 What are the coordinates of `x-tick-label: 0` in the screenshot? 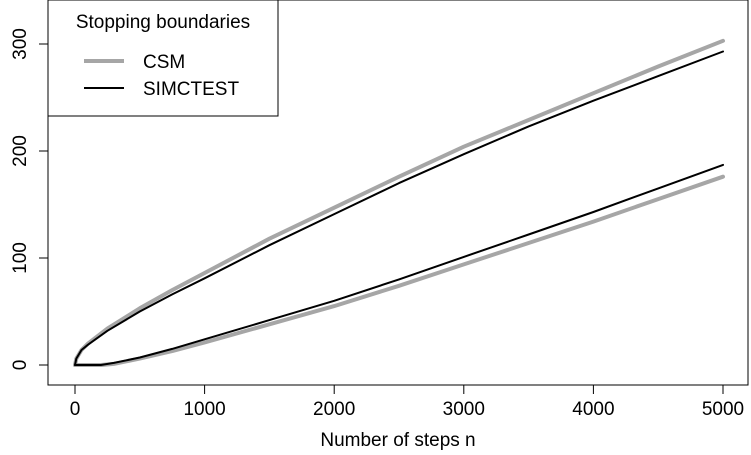 It's located at (75, 409).